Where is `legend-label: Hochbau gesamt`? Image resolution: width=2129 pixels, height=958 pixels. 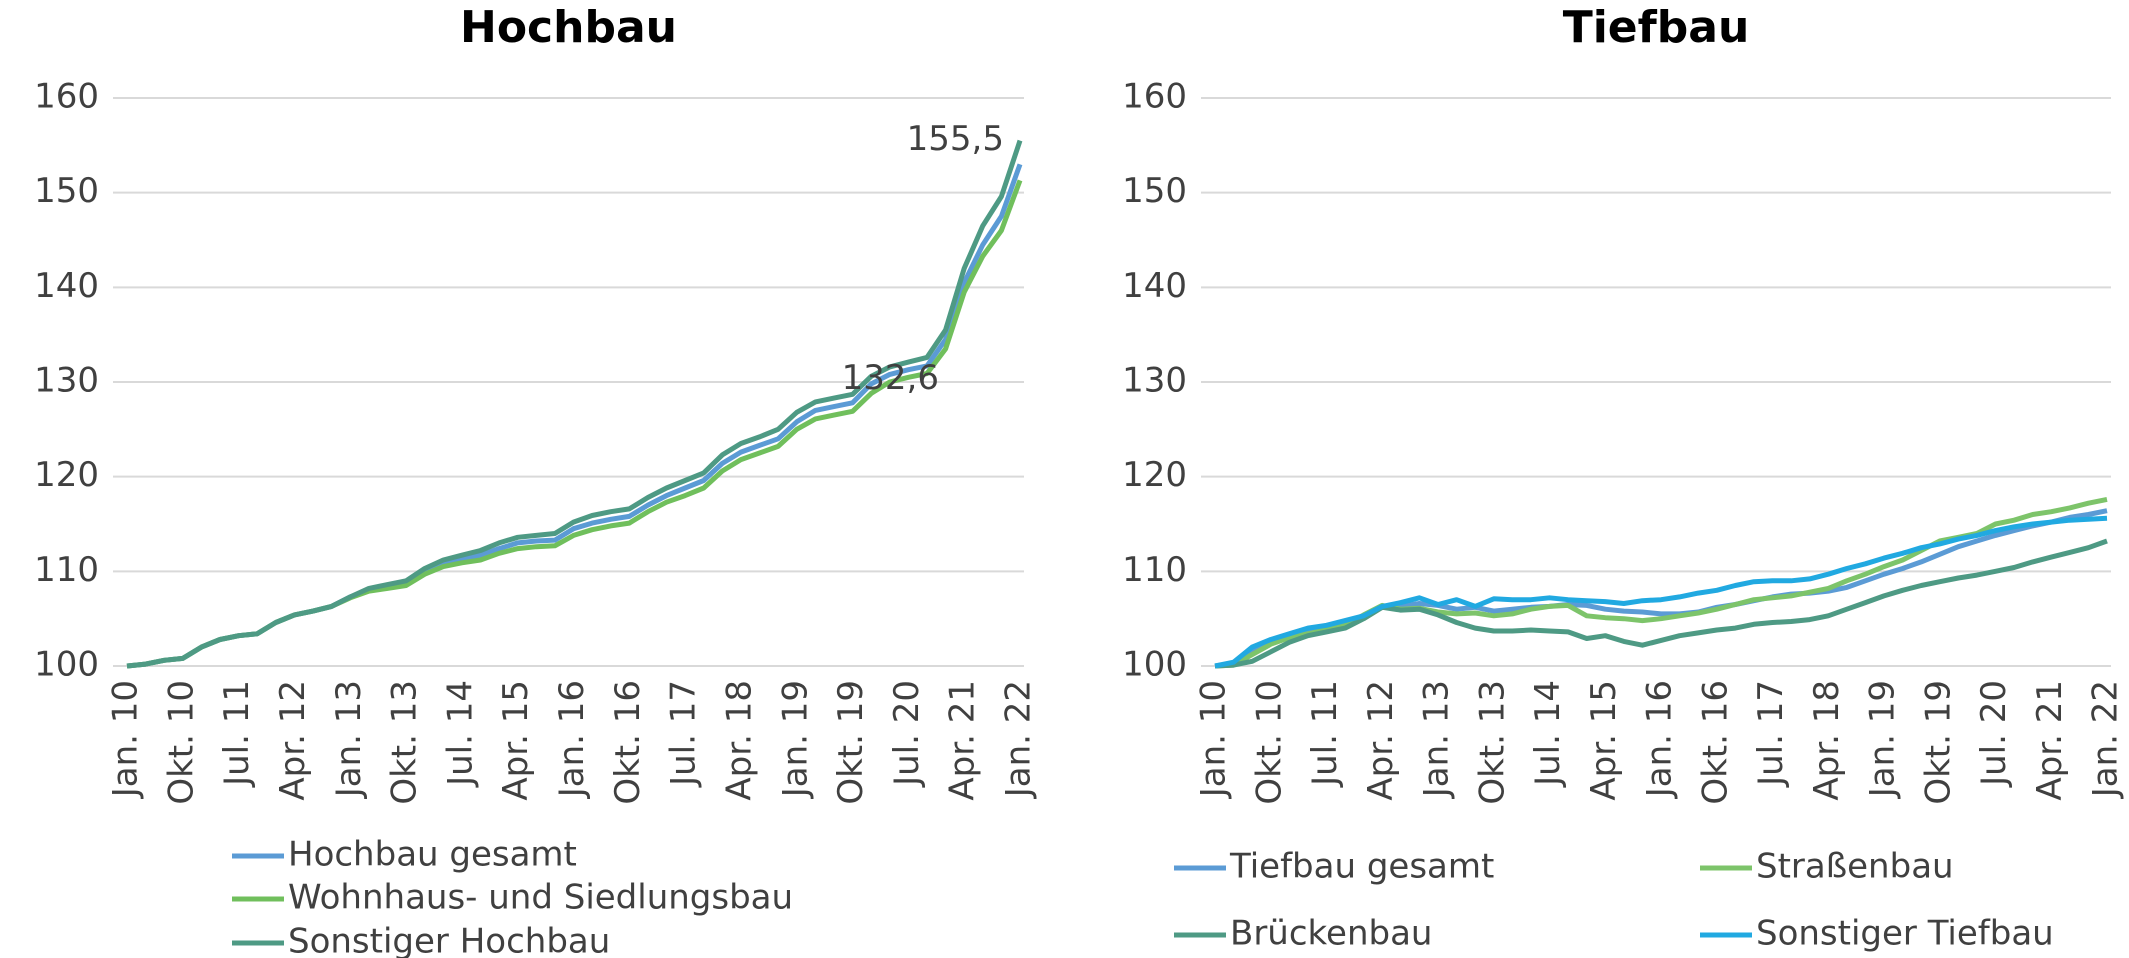
legend-label: Hochbau gesamt is located at coordinates (432, 855).